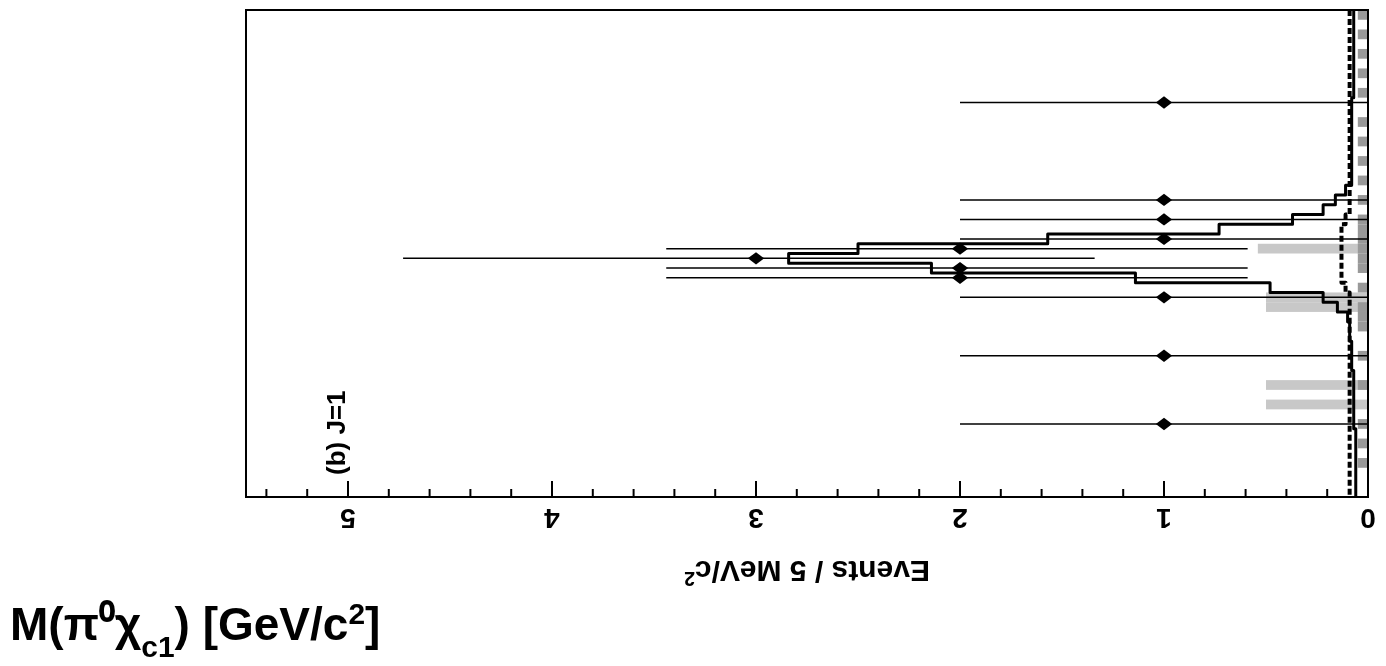 Image resolution: width=1386 pixels, height=666 pixels. What do you see at coordinates (756, 518) in the screenshot?
I see `x-tick-label: 3` at bounding box center [756, 518].